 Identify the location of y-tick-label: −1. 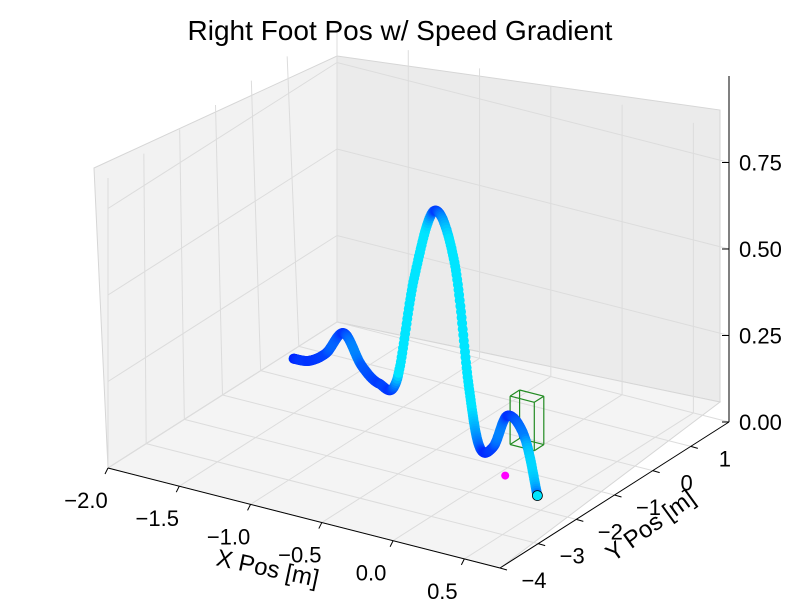
(648, 507).